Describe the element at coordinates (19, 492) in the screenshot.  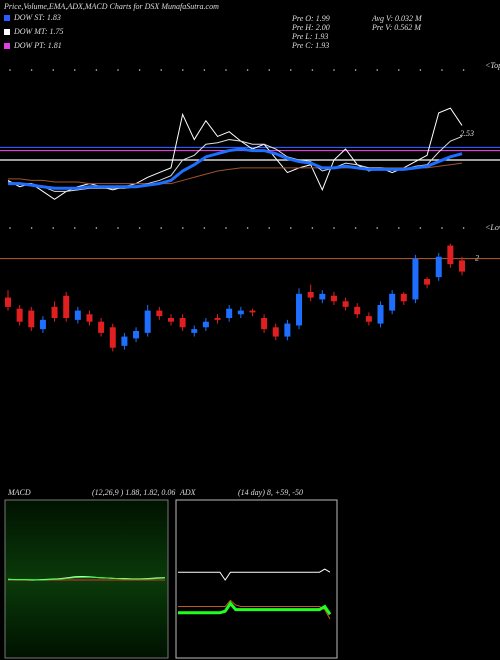
I see `macd-title: MACD` at that location.